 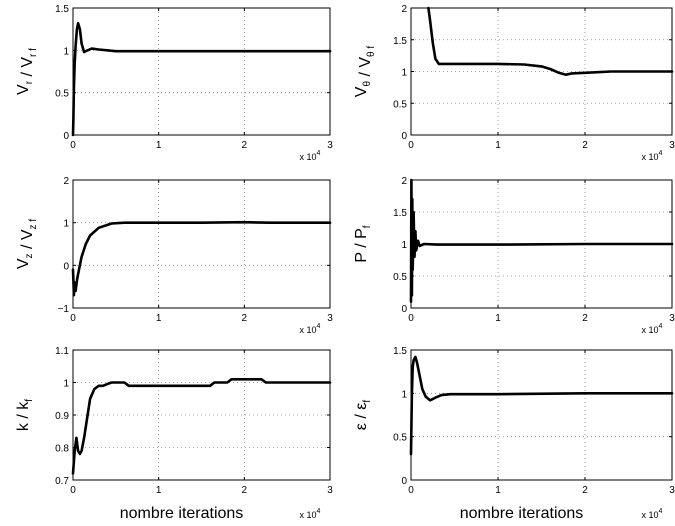 What do you see at coordinates (62, 449) in the screenshot?
I see `y-tick-label: 0.8` at bounding box center [62, 449].